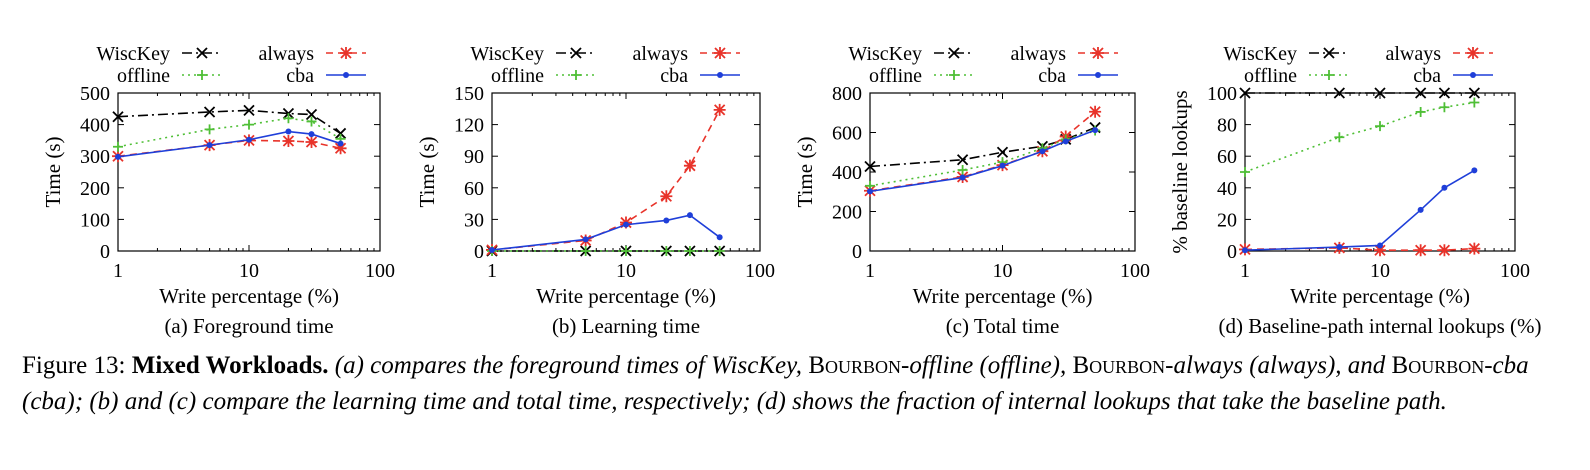  I want to click on legend: WiscKey always offline cba, so click(1358, 65).